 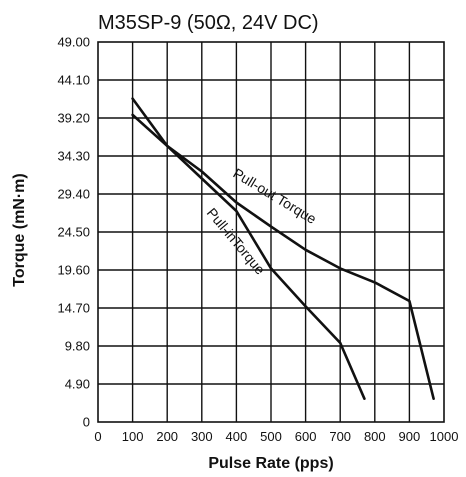 I want to click on x-tick-label: 900, so click(x=410, y=436).